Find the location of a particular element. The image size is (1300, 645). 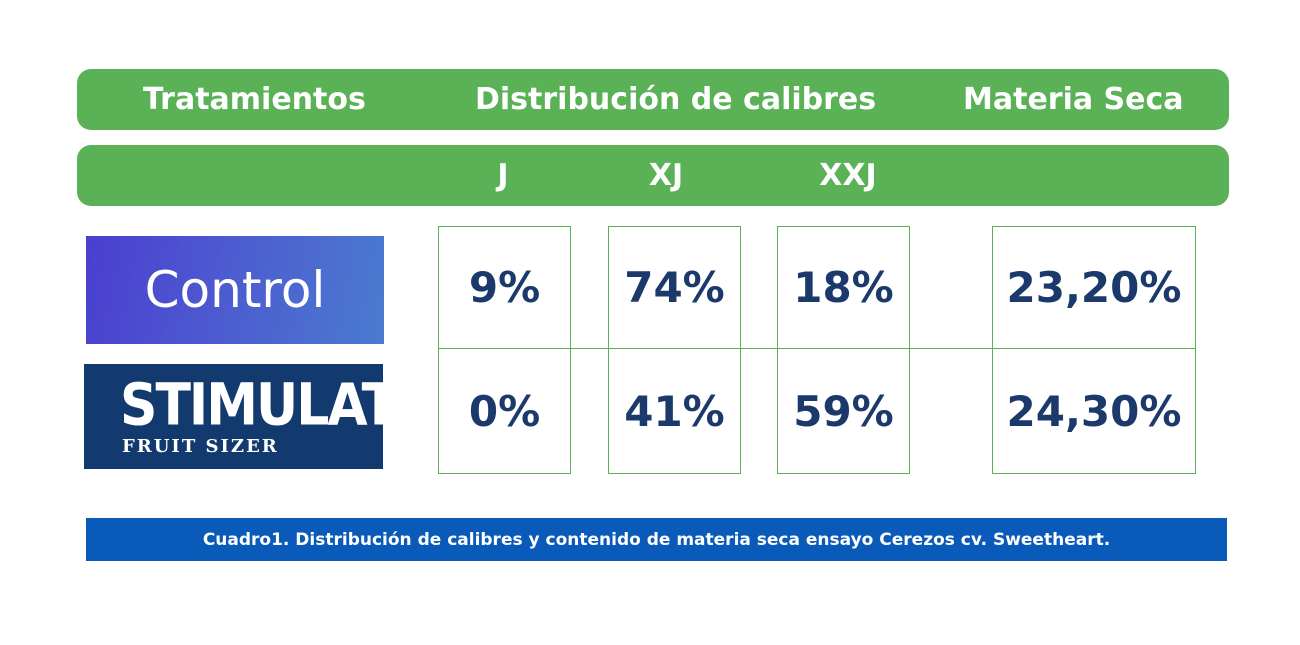

cell-control-xxj: 18% is located at coordinates (843, 287).